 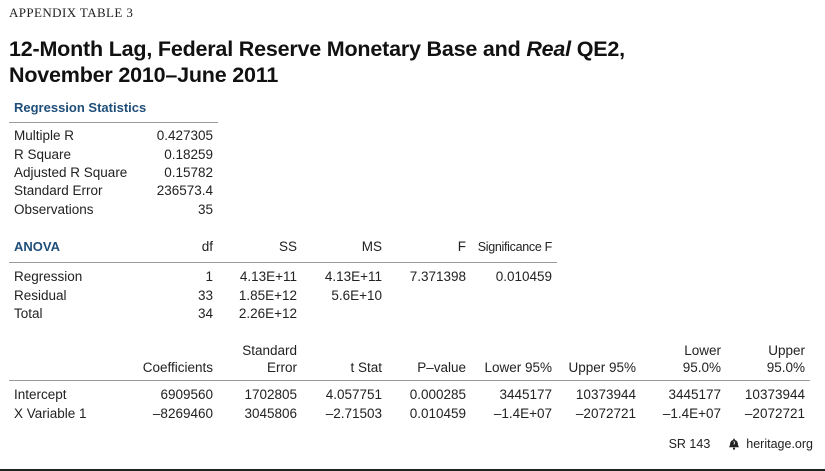 What do you see at coordinates (437, 413) in the screenshot?
I see `coef-pvalue: 0.010459` at bounding box center [437, 413].